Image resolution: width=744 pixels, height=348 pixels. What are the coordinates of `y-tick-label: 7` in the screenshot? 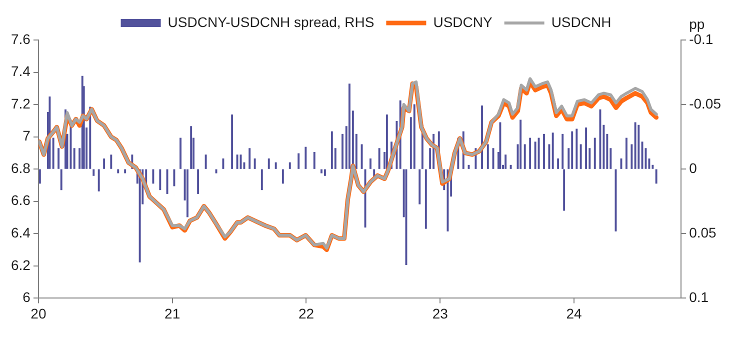 It's located at (26, 136).